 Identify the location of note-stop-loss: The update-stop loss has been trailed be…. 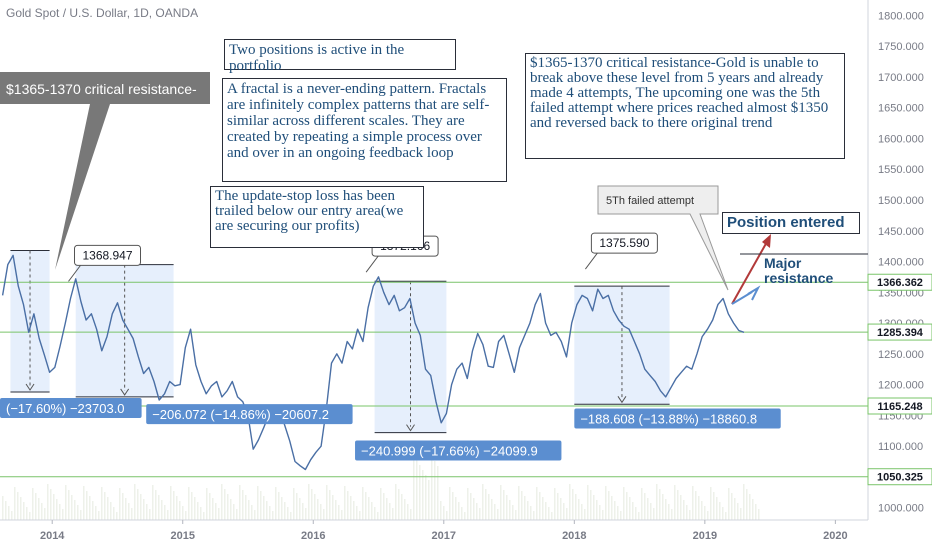
(317, 217).